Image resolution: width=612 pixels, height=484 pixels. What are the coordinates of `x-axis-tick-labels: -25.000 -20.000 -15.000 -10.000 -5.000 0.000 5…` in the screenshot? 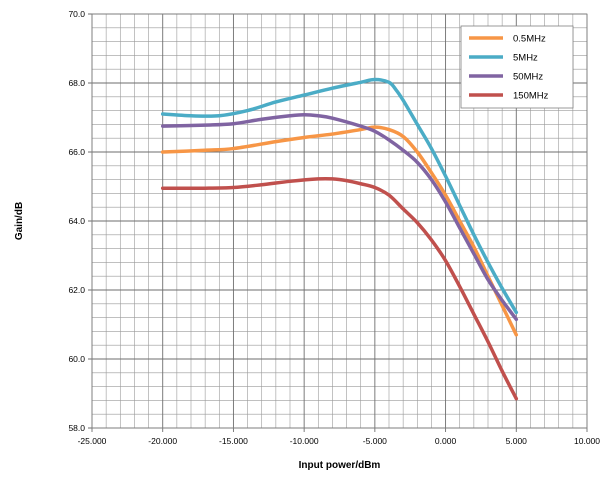 It's located at (339, 441).